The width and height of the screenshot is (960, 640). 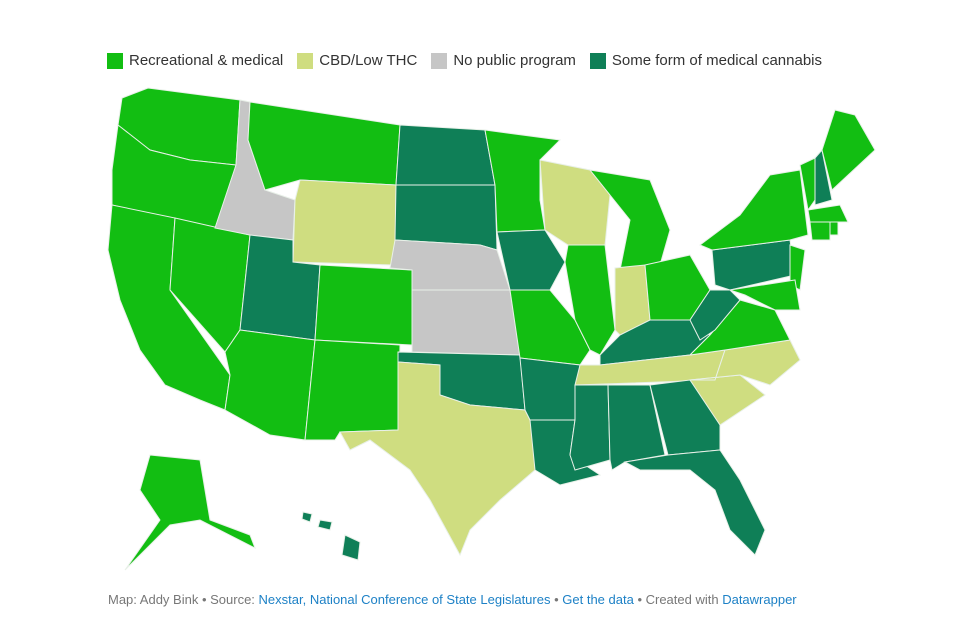 What do you see at coordinates (828, 213) in the screenshot?
I see `state-ma` at bounding box center [828, 213].